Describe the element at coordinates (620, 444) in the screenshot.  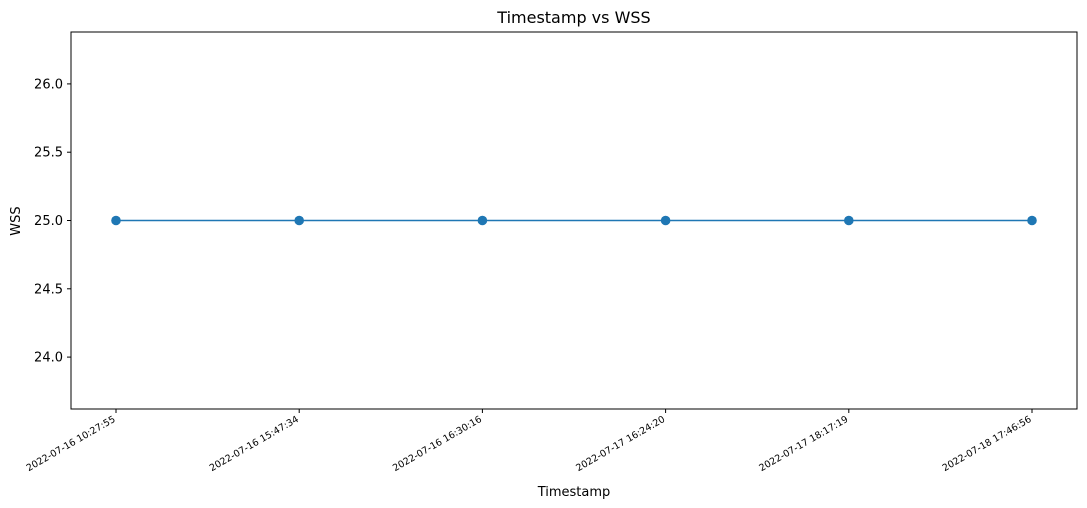
I see `x-tick-label: 2022-07-17 16:24:20` at that location.